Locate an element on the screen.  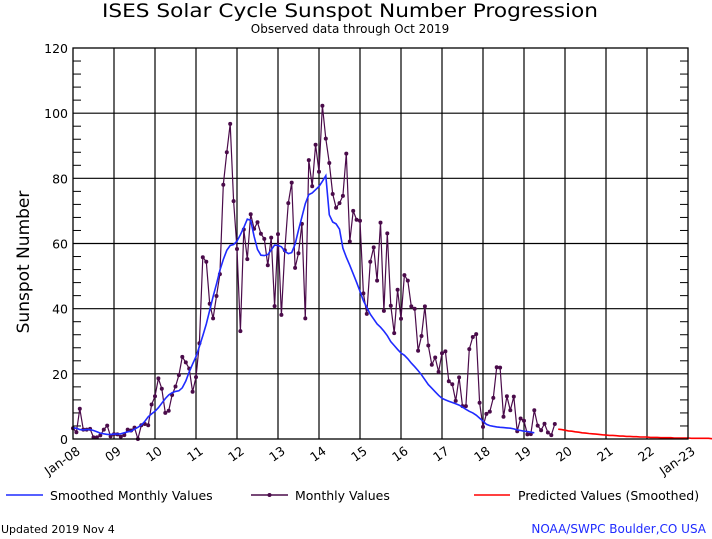
x-tick-label: 16 is located at coordinates (400, 453).